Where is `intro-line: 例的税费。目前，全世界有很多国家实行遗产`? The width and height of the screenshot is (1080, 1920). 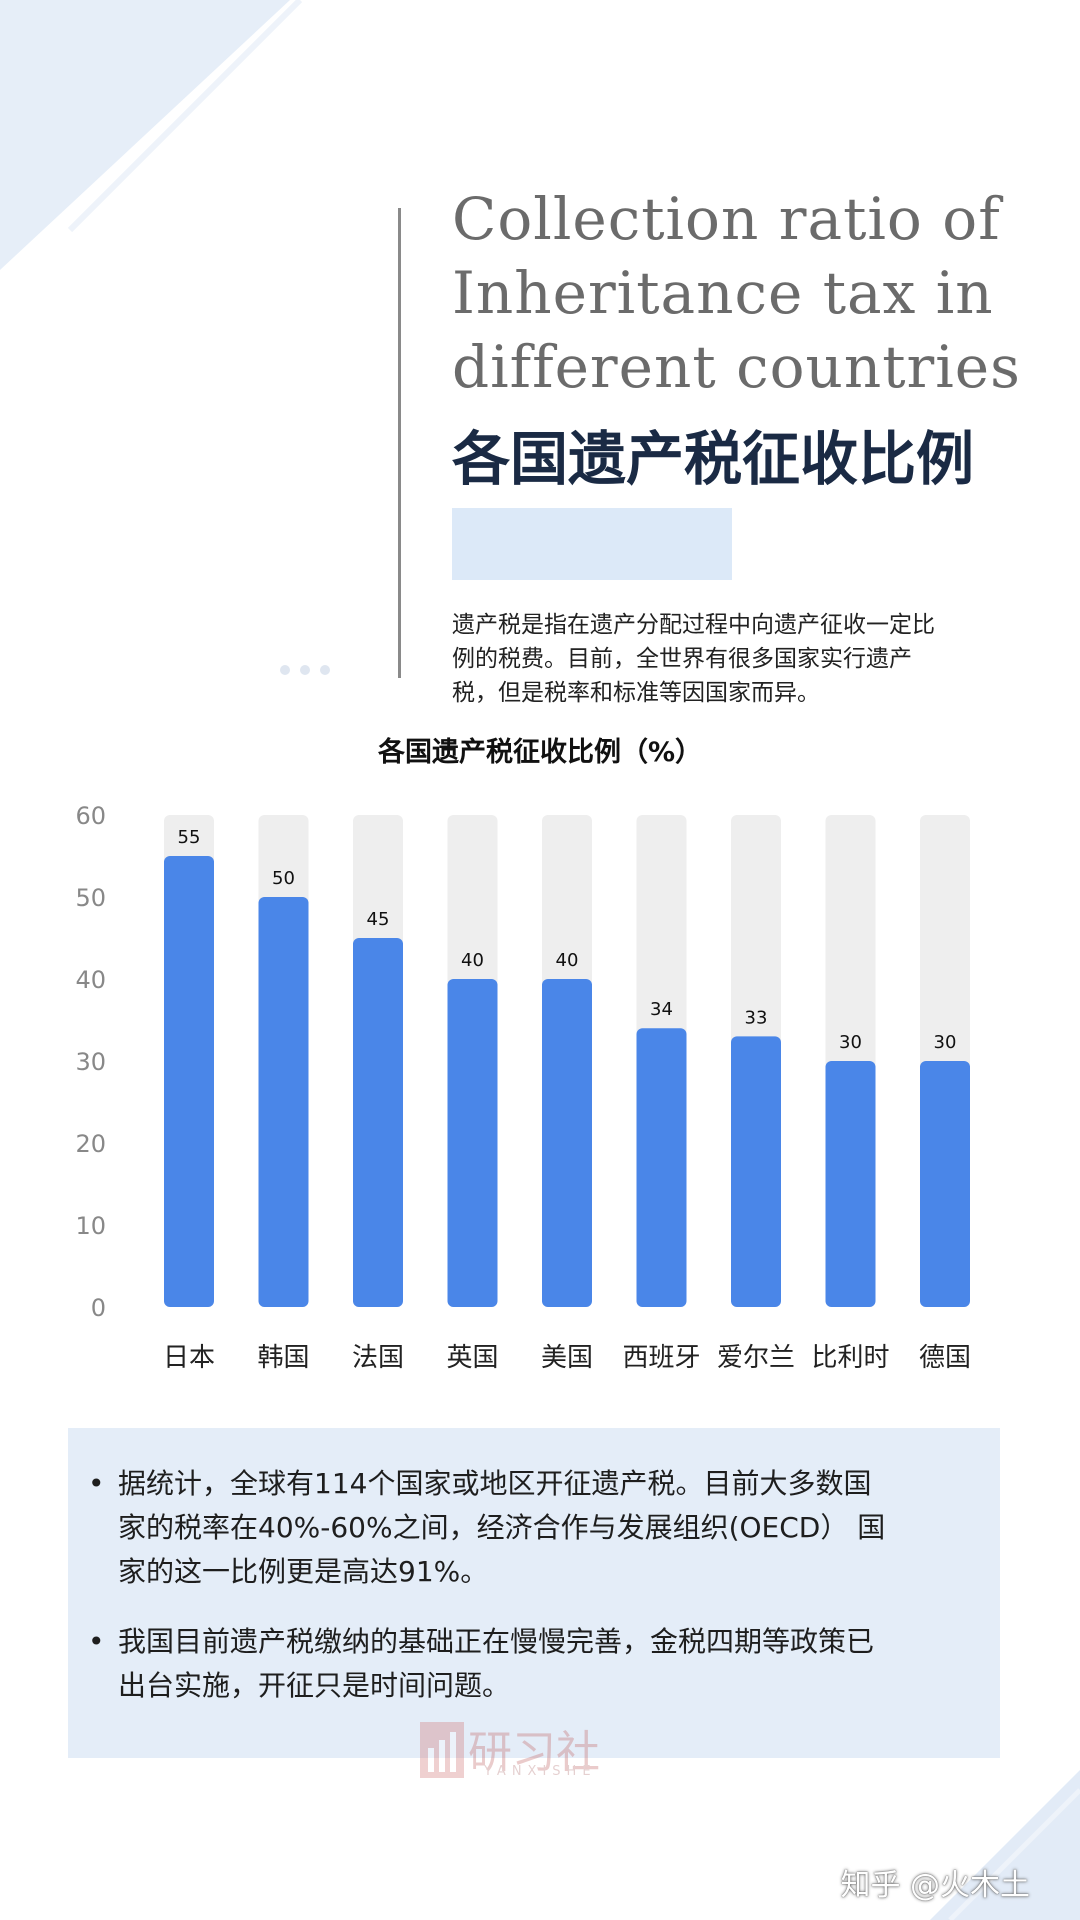
intro-line: 例的税费。目前，全世界有很多国家实行遗产 is located at coordinates (682, 659).